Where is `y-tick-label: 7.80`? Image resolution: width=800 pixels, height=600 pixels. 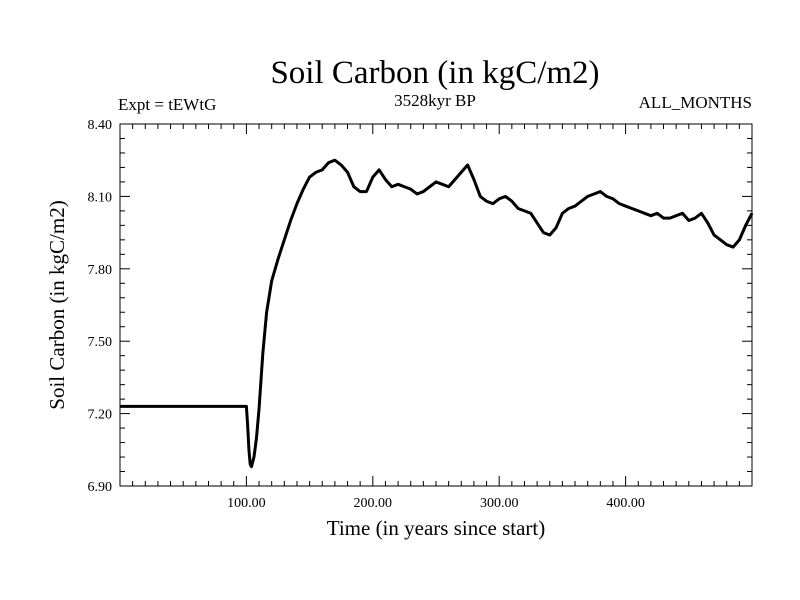 y-tick-label: 7.80 is located at coordinates (100, 270).